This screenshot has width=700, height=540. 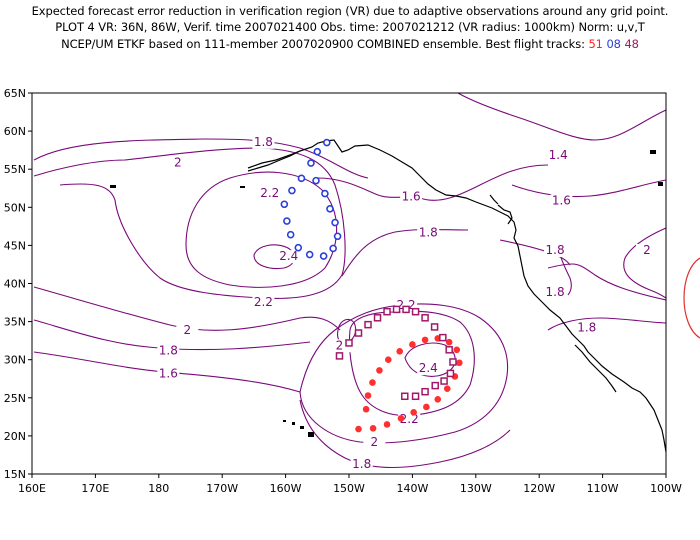 What do you see at coordinates (595, 368) in the screenshot?
I see `coast-baja` at bounding box center [595, 368].